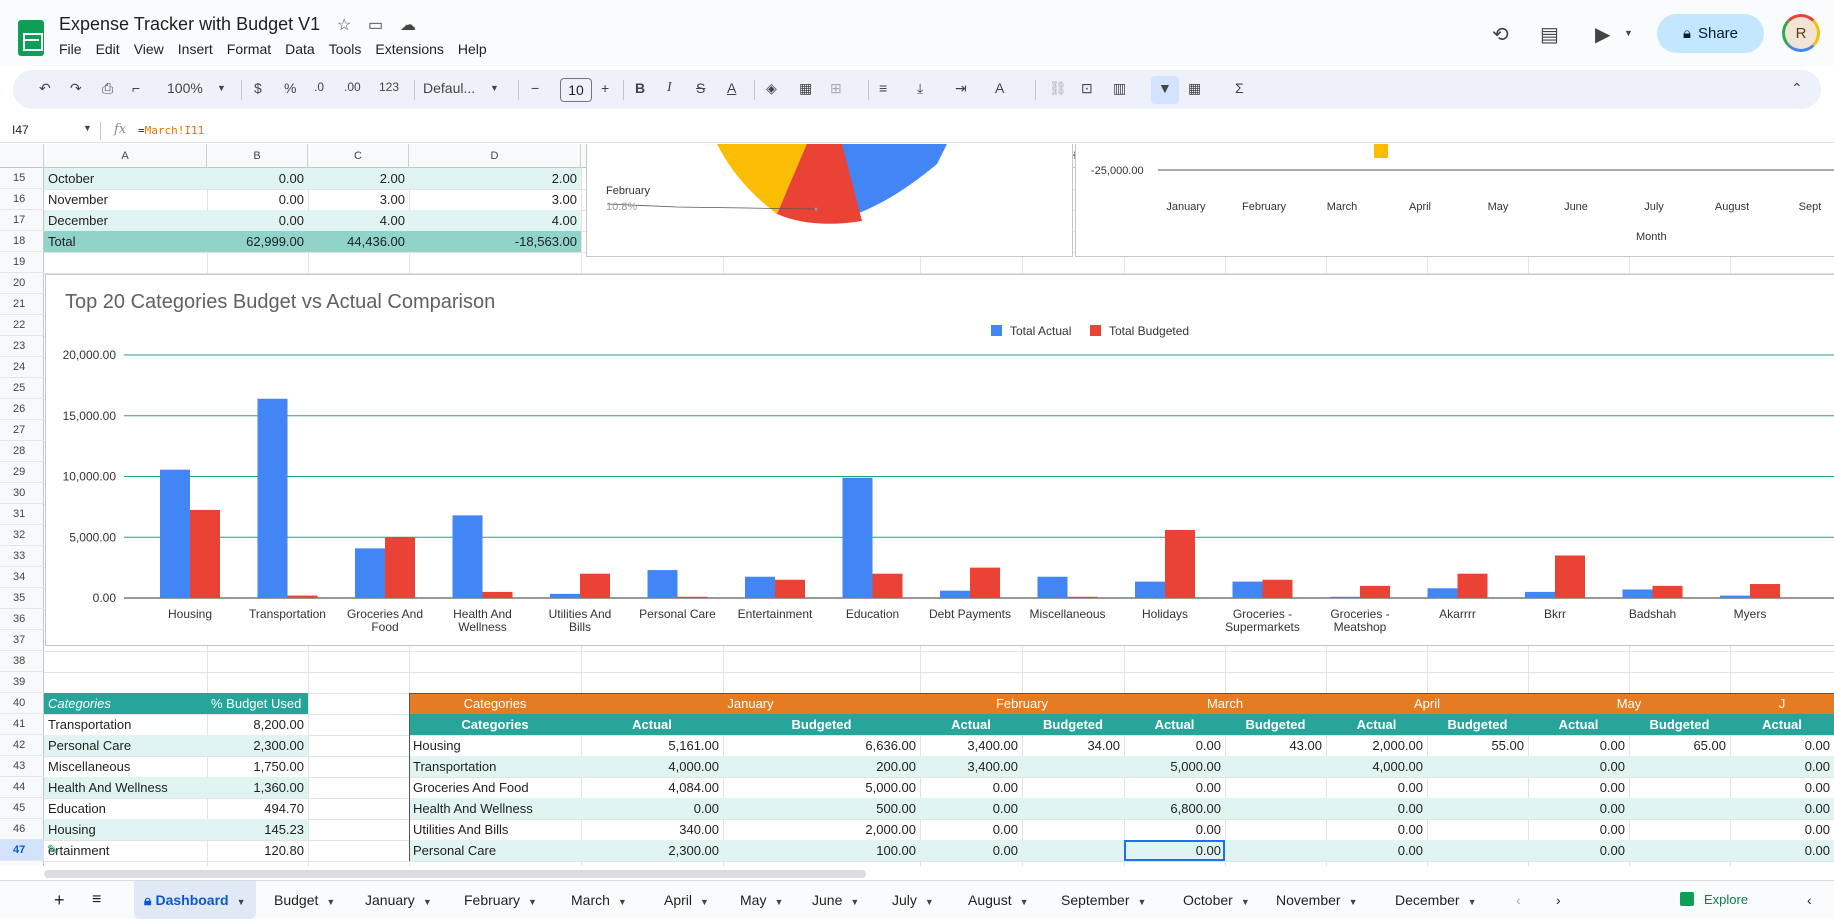 The image size is (1834, 919). I want to click on zoom-chevron-icon: ▼, so click(221, 88).